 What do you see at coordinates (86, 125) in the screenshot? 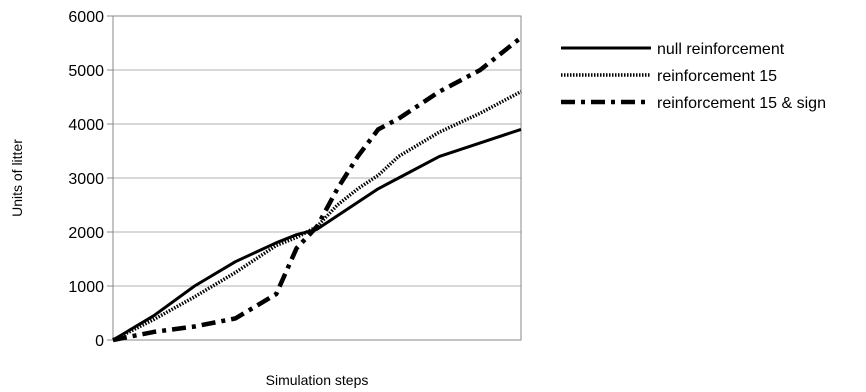
I see `y-tick-label: 4000` at bounding box center [86, 125].